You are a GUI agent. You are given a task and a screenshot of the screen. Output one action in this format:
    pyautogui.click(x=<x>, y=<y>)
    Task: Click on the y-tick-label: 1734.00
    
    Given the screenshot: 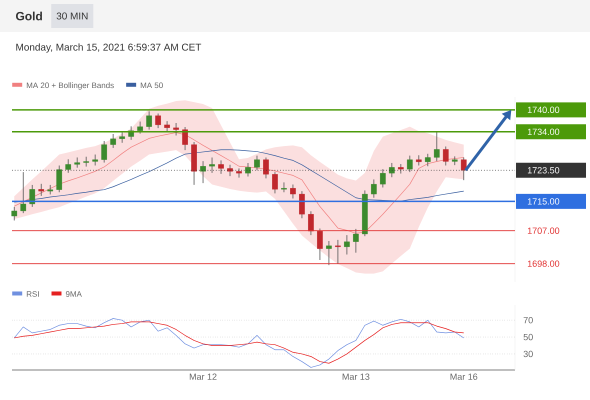 What is the action you would take?
    pyautogui.click(x=544, y=131)
    